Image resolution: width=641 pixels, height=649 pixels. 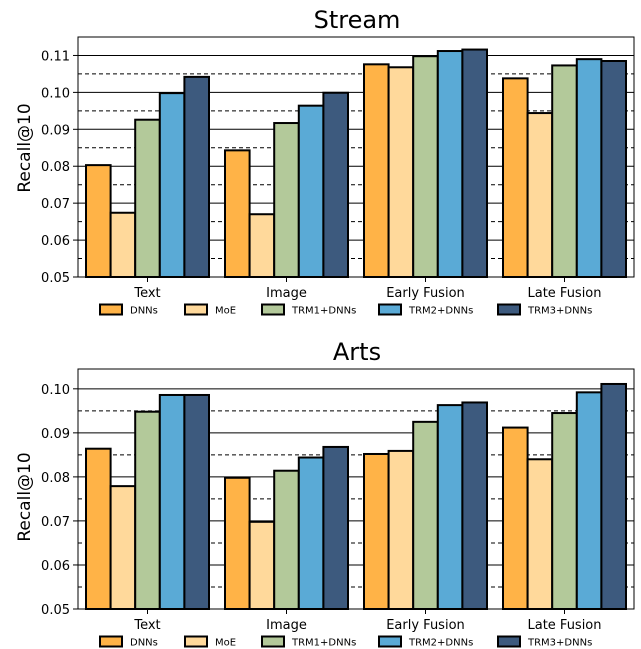 What do you see at coordinates (59, 500) in the screenshot?
I see `y-ticks: 0.05 0.06 0.07 0.08 0.09 0.10` at bounding box center [59, 500].